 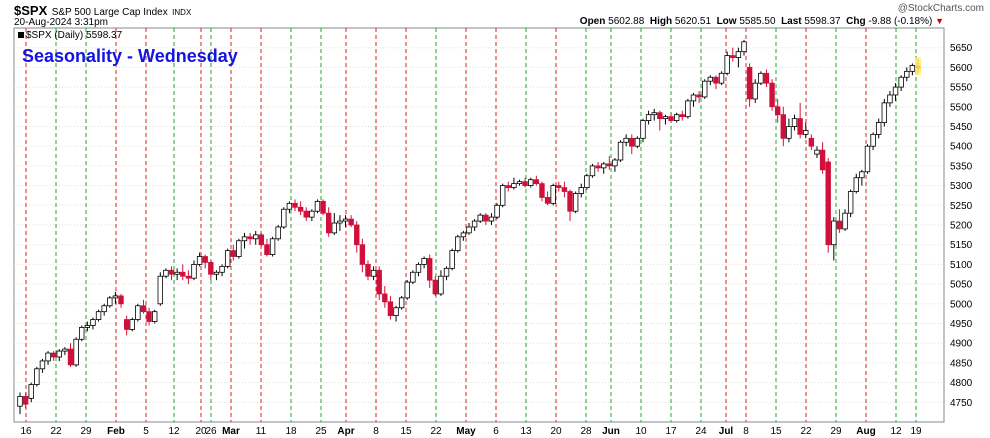 I want to click on y-tick-label: 4800, so click(x=961, y=383).